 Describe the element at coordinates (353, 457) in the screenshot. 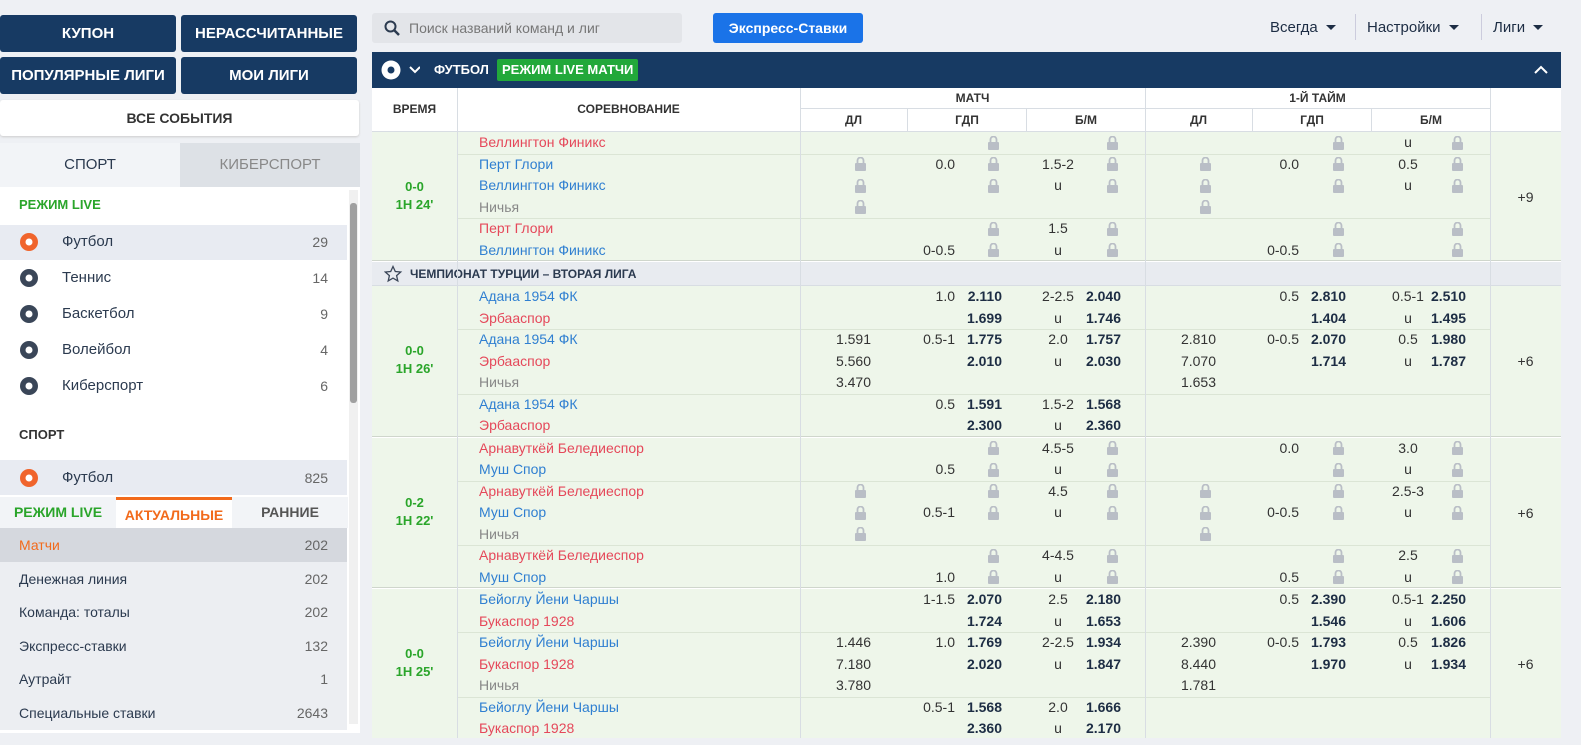

I see `scrollbar` at that location.